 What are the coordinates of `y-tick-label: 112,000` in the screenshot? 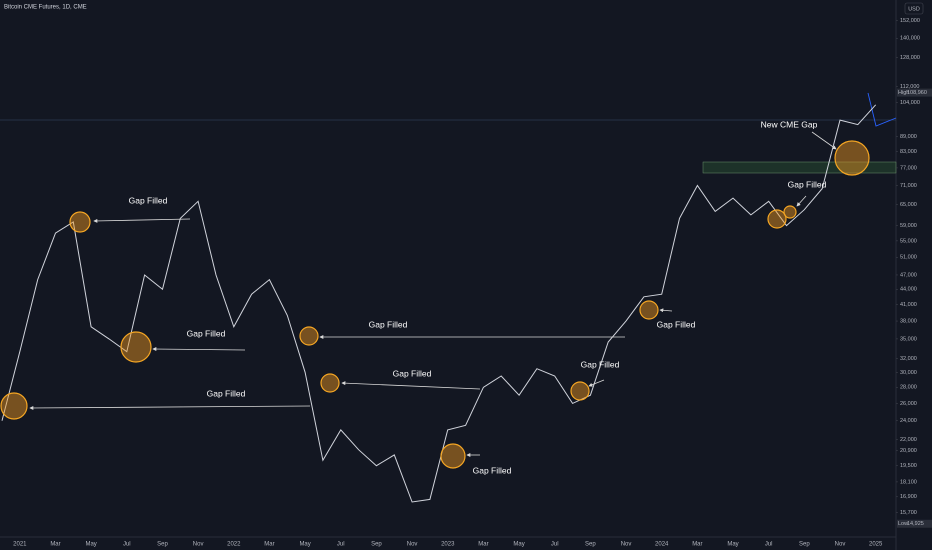 It's located at (909, 87).